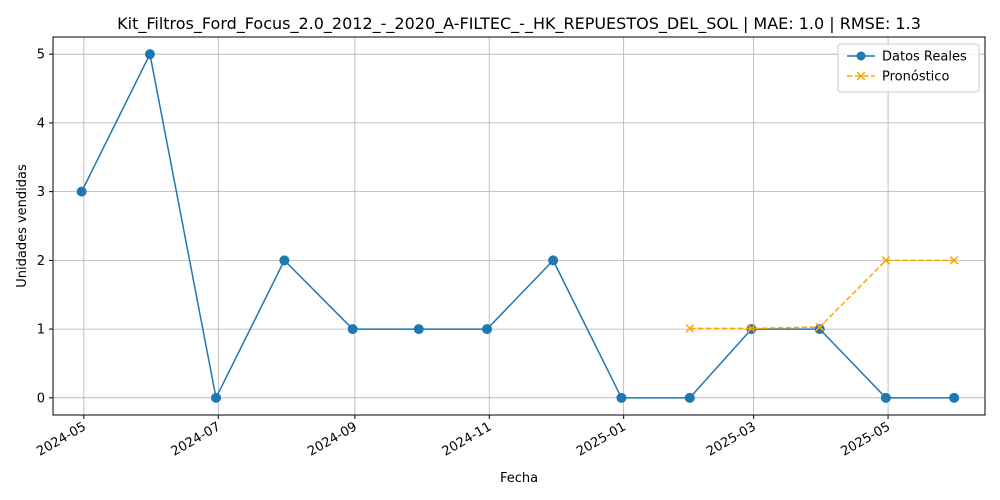 The image size is (1000, 500). I want to click on series-line, so click(822, 294).